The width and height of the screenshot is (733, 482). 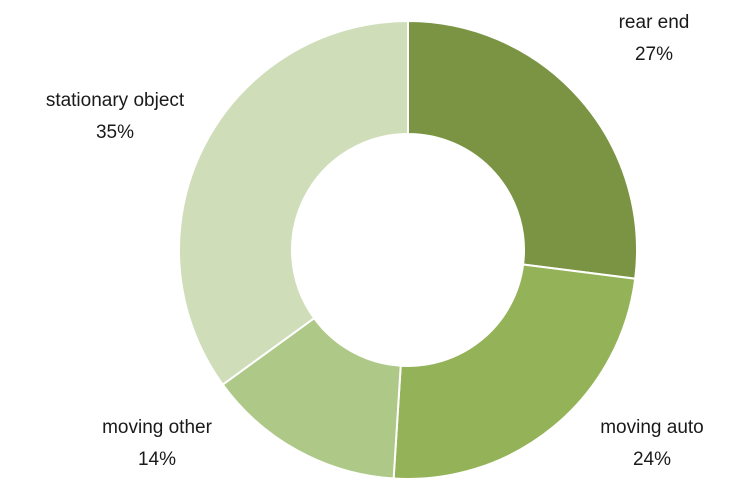 What do you see at coordinates (157, 459) in the screenshot?
I see `label-moving-other-percent: 14%` at bounding box center [157, 459].